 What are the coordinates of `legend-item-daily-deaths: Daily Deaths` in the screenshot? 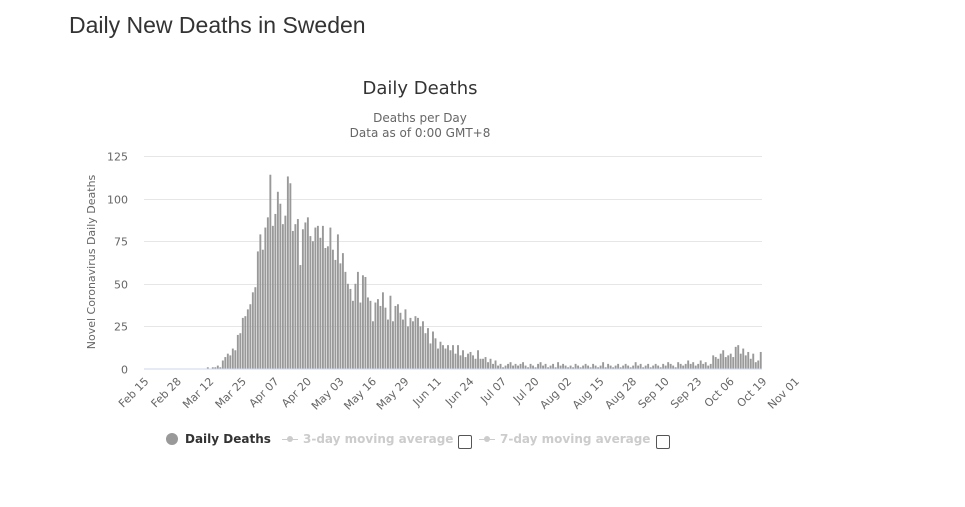 It's located at (218, 439).